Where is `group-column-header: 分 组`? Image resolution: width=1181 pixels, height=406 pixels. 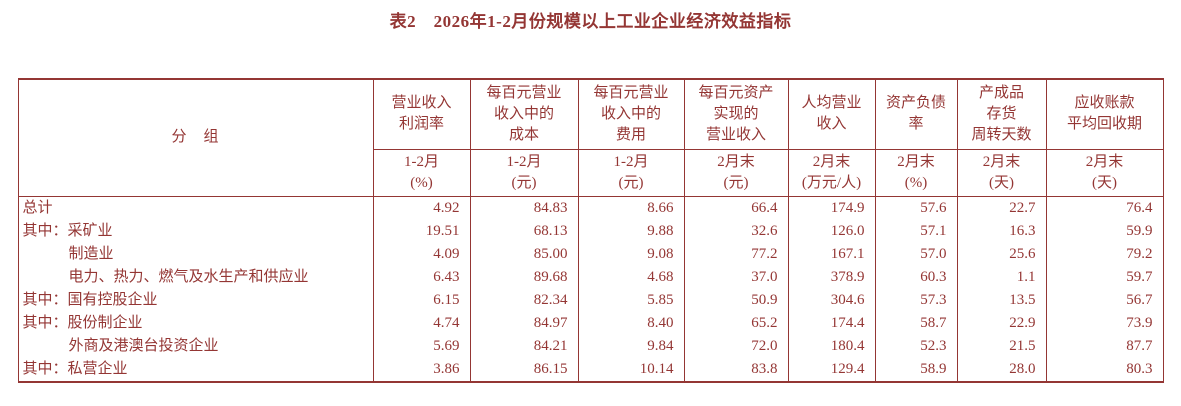
group-column-header: 分 组 is located at coordinates (195, 137).